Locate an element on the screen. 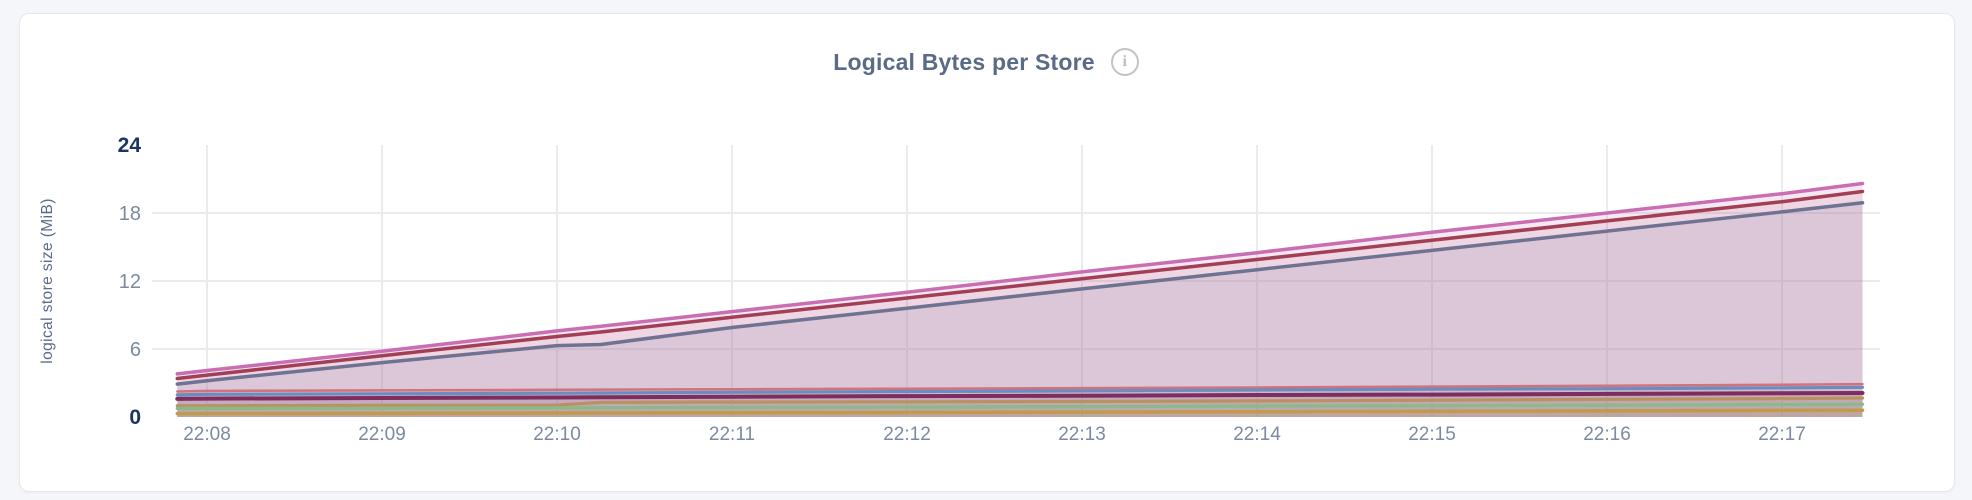  y-tick-label-0: 0 is located at coordinates (135, 417).